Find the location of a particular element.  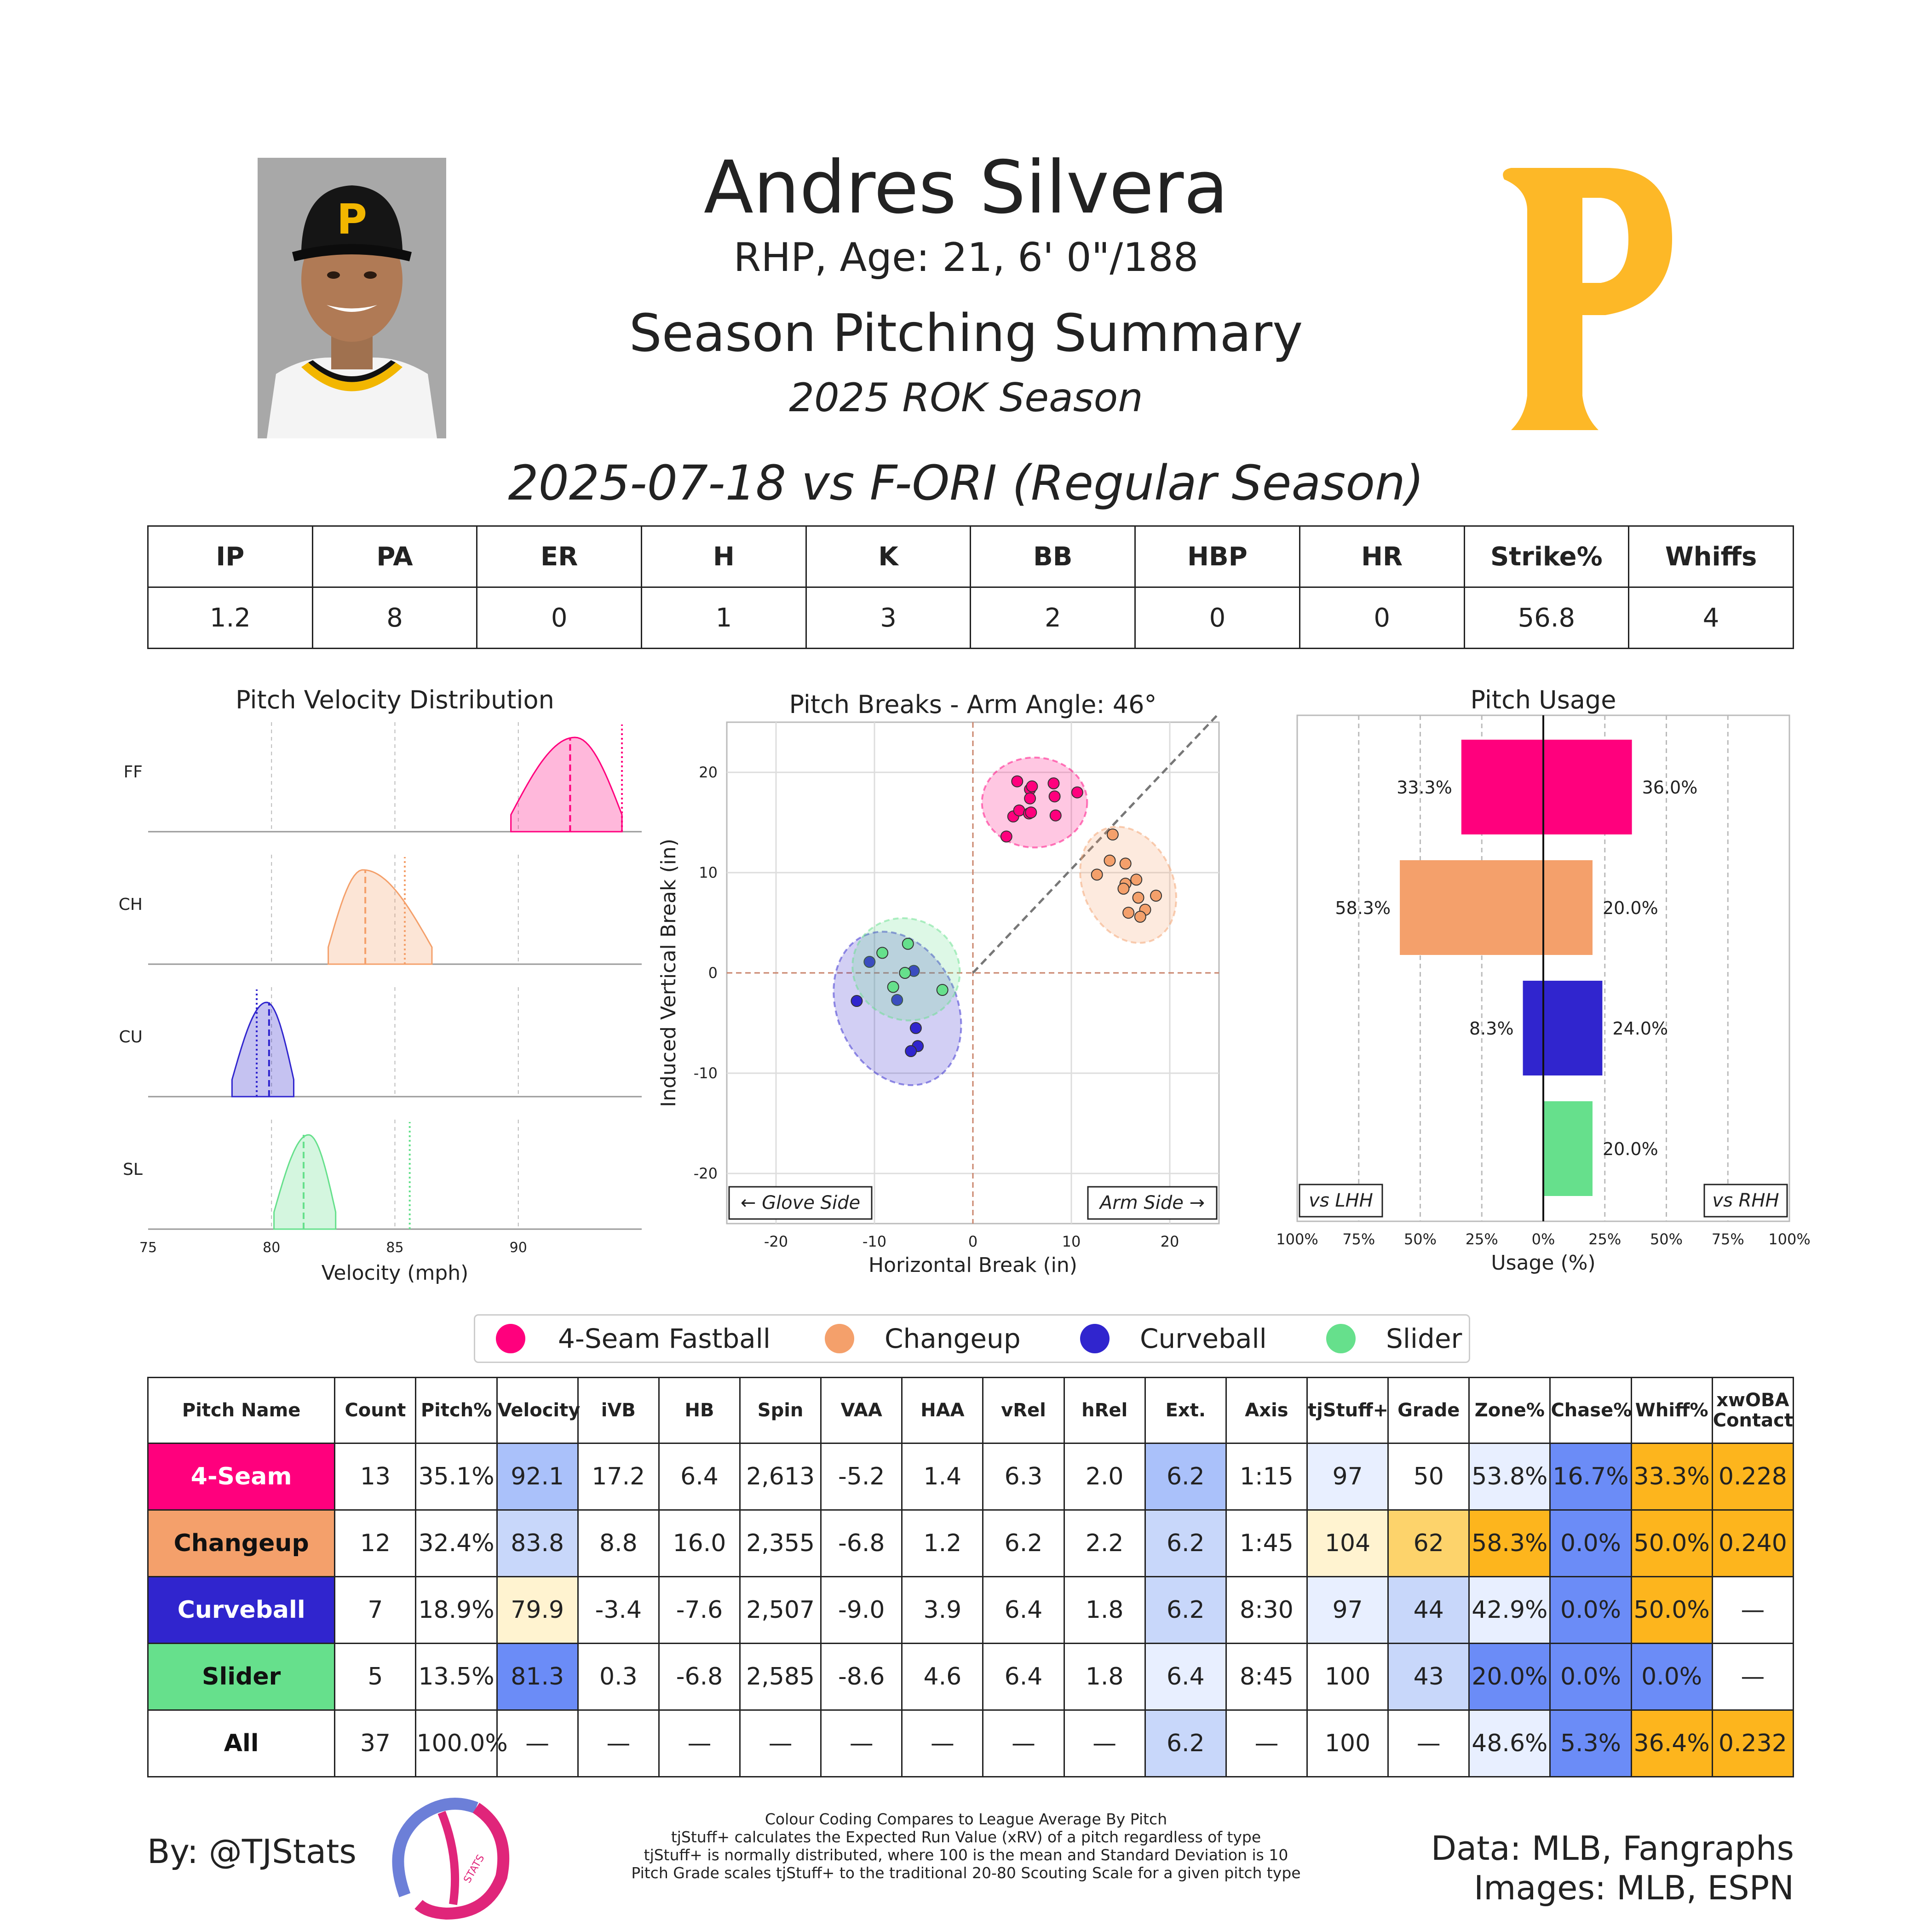

usage-tick-label: 0% is located at coordinates (1543, 1239).